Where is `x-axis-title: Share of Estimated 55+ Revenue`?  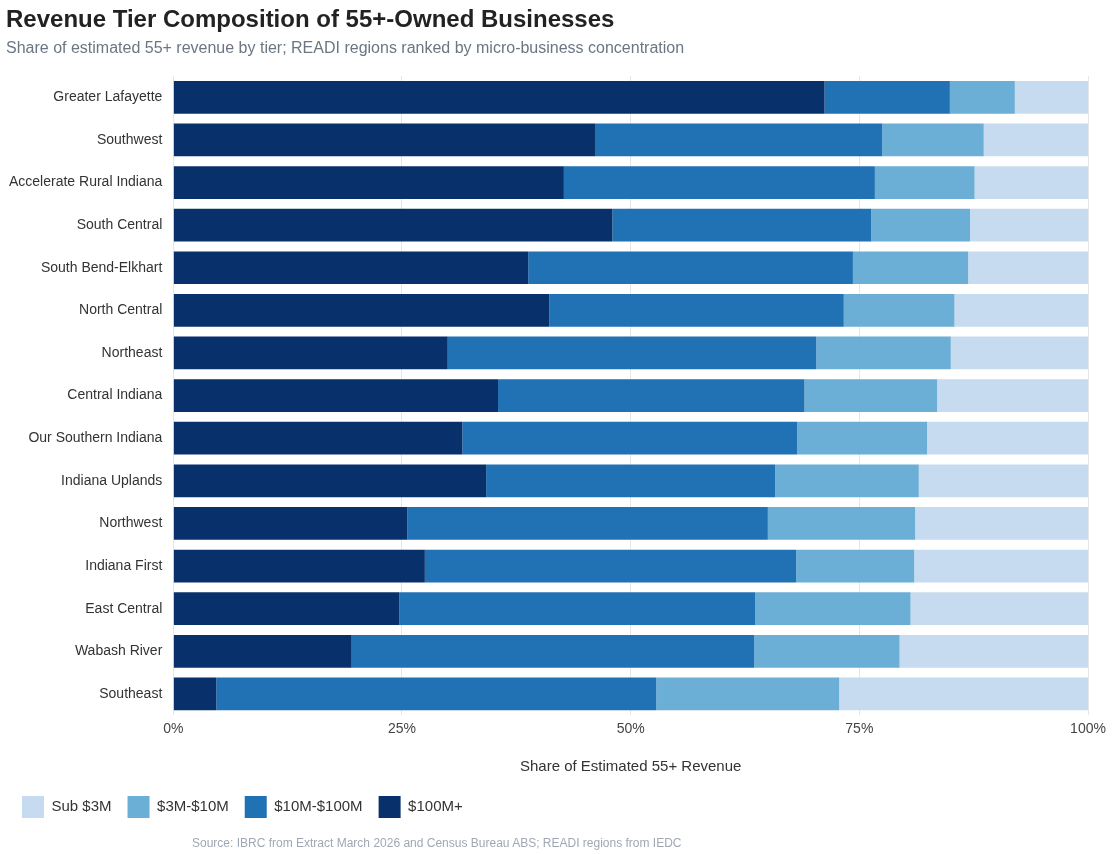 x-axis-title: Share of Estimated 55+ Revenue is located at coordinates (630, 766).